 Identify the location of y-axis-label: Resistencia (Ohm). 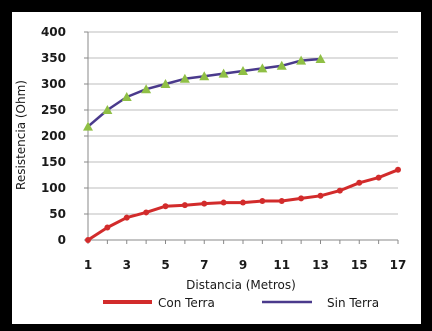
(21, 135).